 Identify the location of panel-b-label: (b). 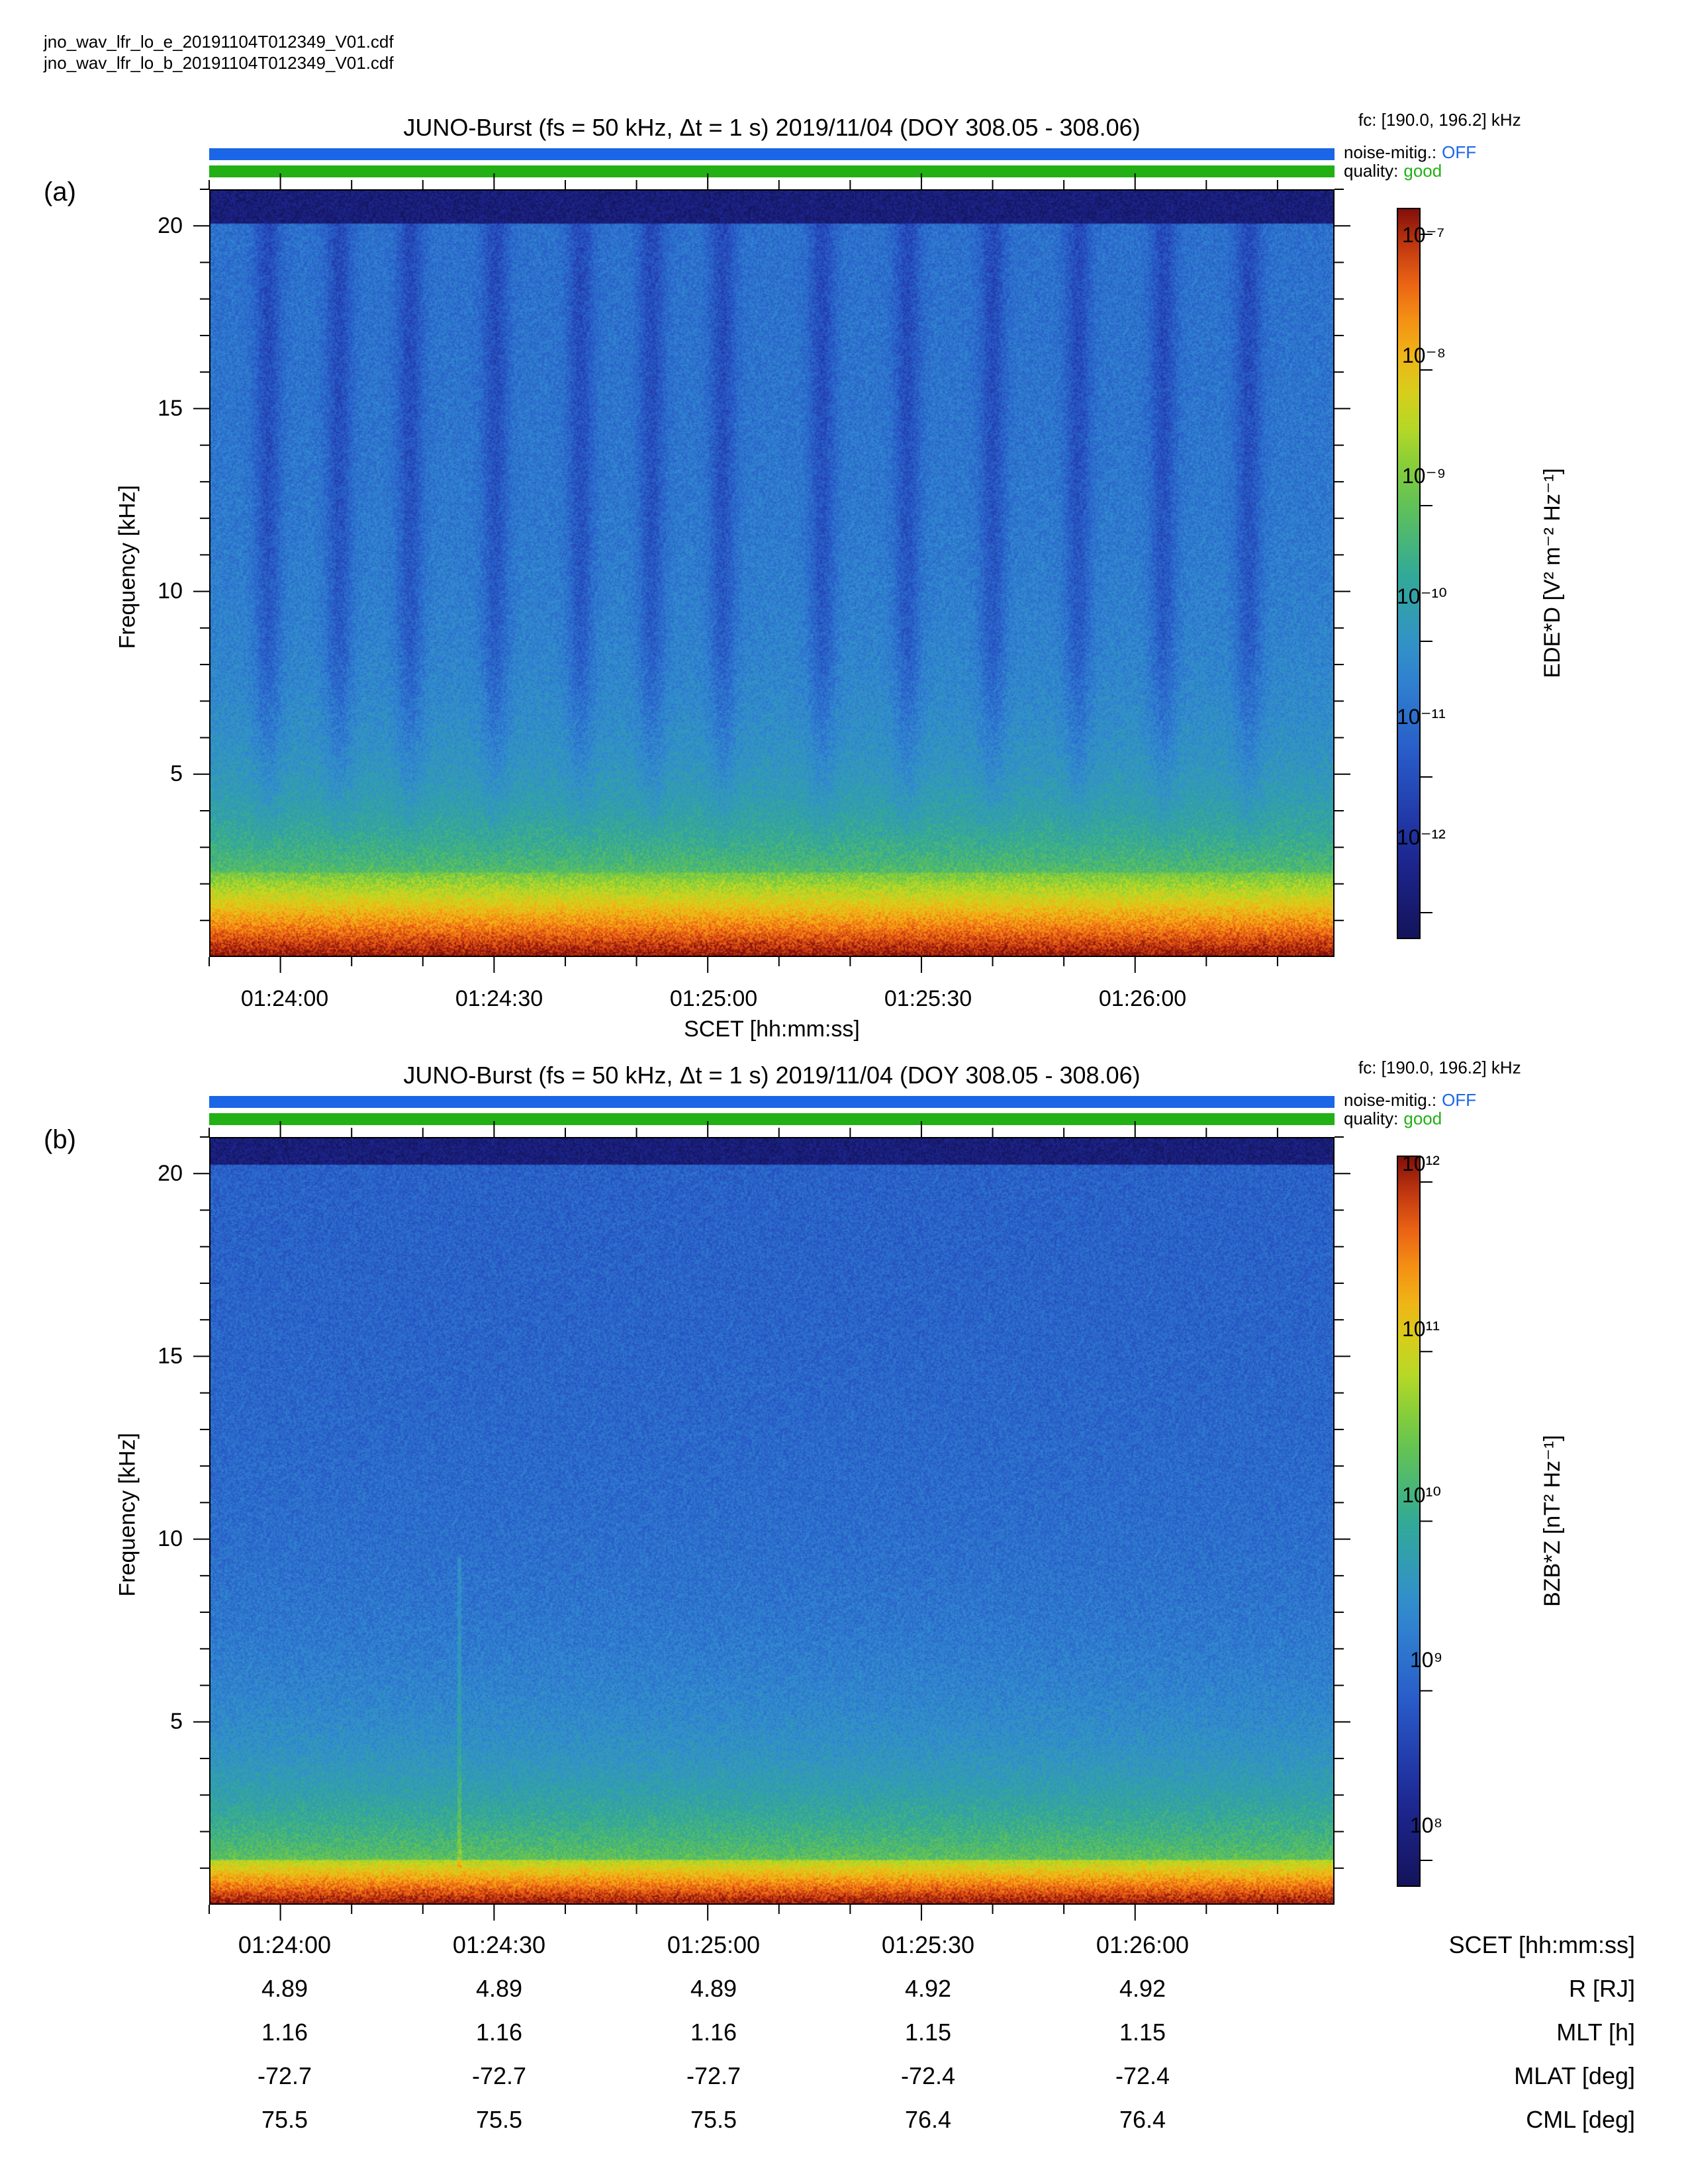
(60, 1139).